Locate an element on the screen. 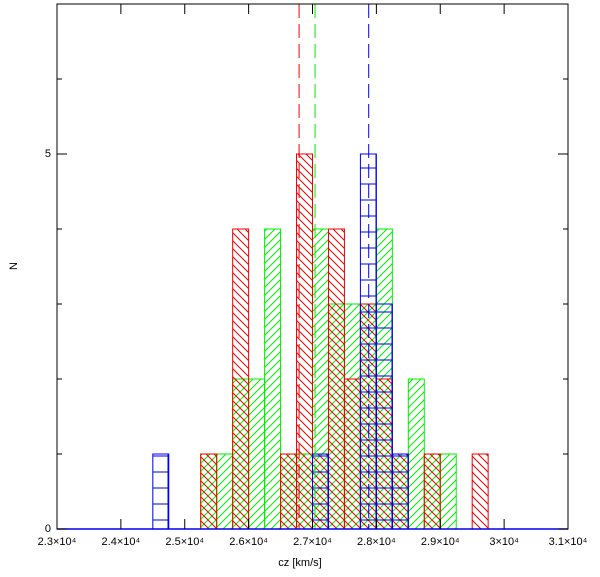 This screenshot has width=600, height=577. x-tick-label: 3.1×10⁴ is located at coordinates (568, 542).